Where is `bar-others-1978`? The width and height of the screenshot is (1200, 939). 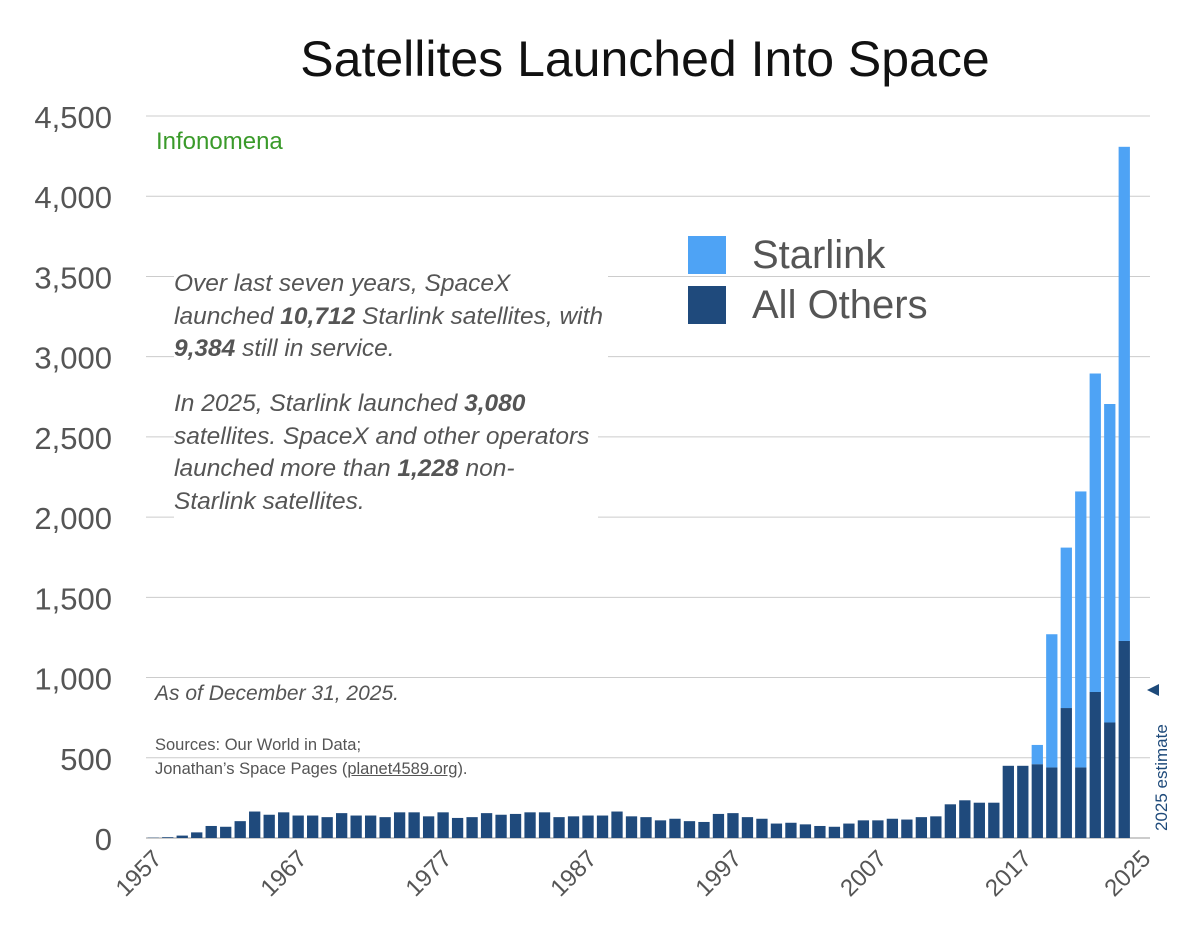
bar-others-1978 is located at coordinates (457, 827).